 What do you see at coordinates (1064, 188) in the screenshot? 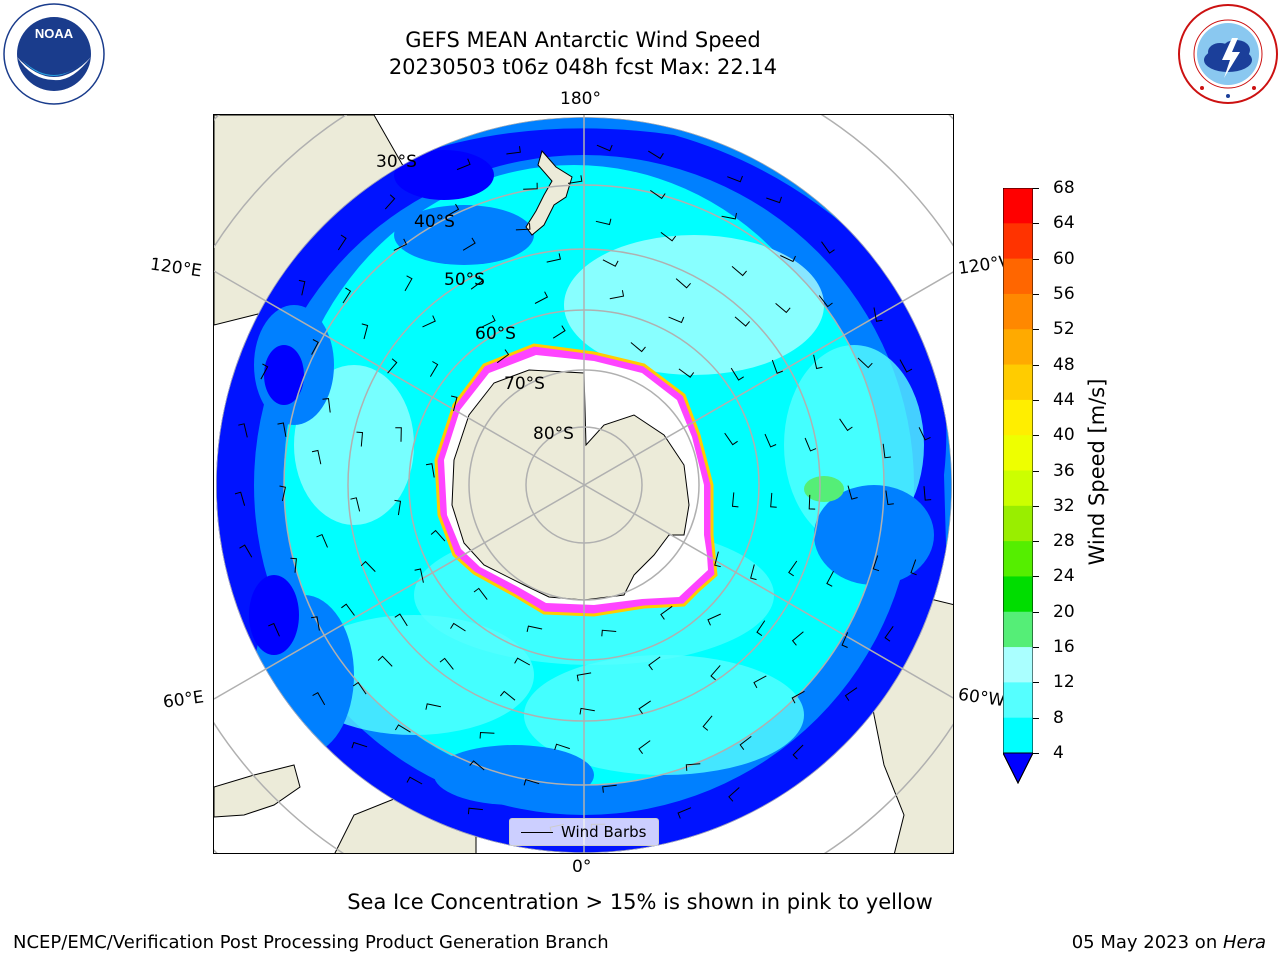
I see `colorbar-tick-label: 68` at bounding box center [1064, 188].